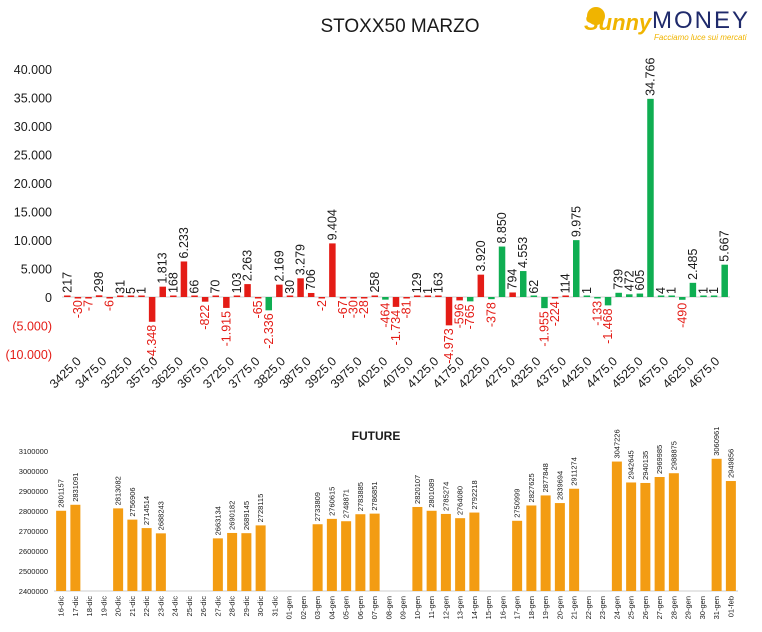 The image size is (762, 632). Describe the element at coordinates (385, 315) in the screenshot. I see `data-label: -464` at that location.